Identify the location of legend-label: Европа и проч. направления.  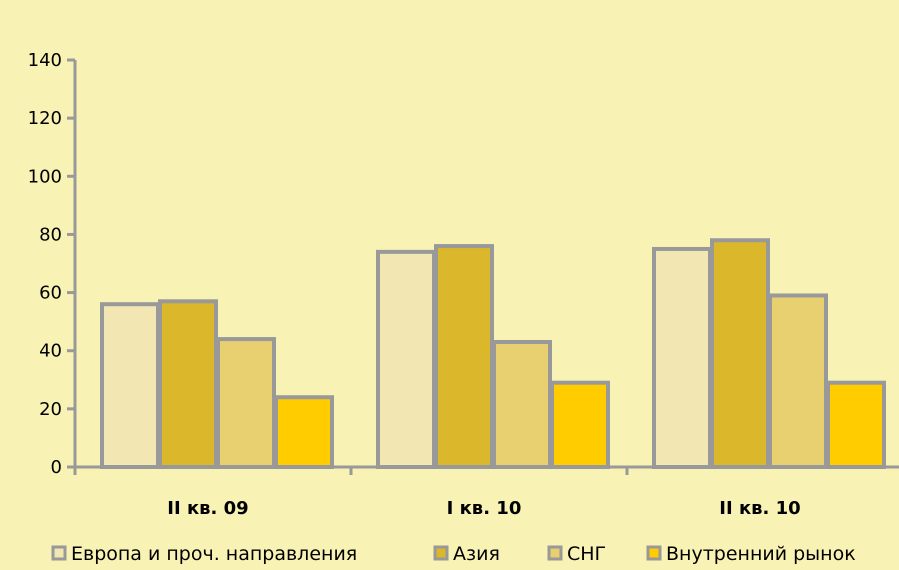
(214, 554).